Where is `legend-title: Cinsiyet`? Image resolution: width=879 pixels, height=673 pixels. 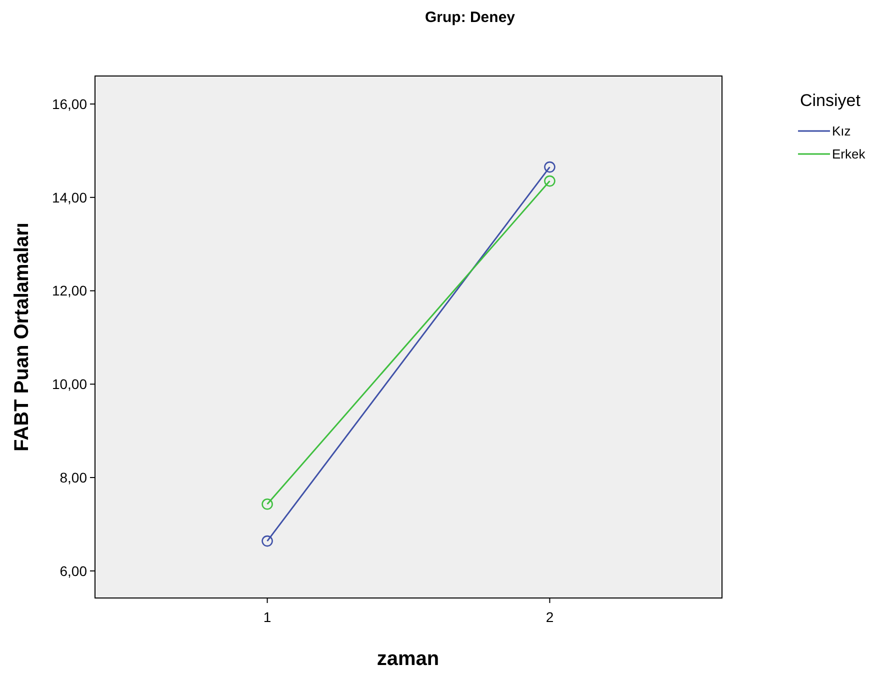
legend-title: Cinsiyet is located at coordinates (830, 100).